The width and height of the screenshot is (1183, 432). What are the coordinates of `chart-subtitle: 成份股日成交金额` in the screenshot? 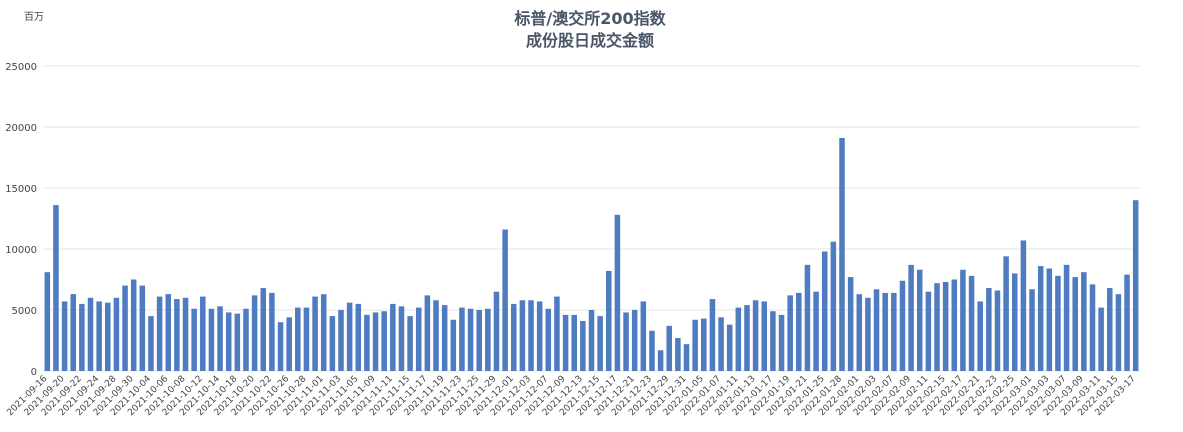 It's located at (590, 40).